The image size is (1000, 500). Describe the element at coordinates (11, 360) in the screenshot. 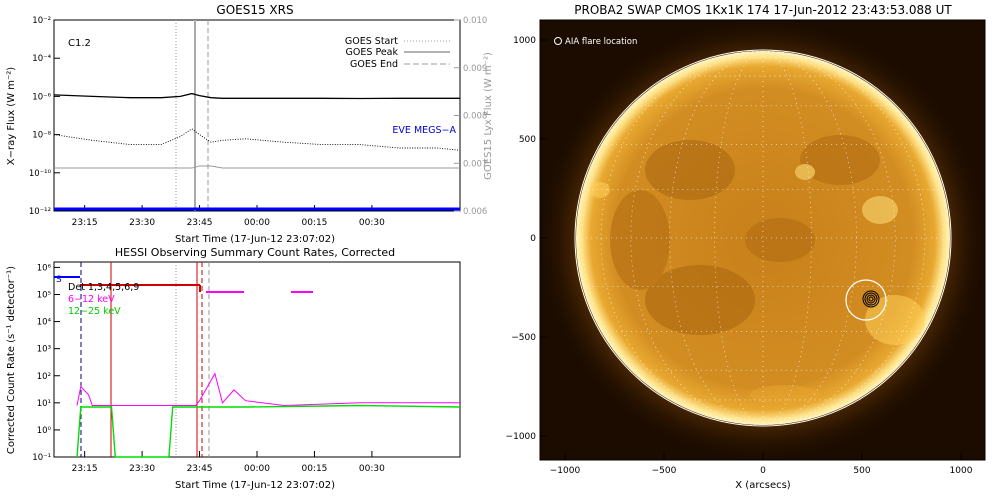

I see `hessi-y-axis-label: Corrected Count Rate (s⁻¹ detector⁻¹)` at that location.